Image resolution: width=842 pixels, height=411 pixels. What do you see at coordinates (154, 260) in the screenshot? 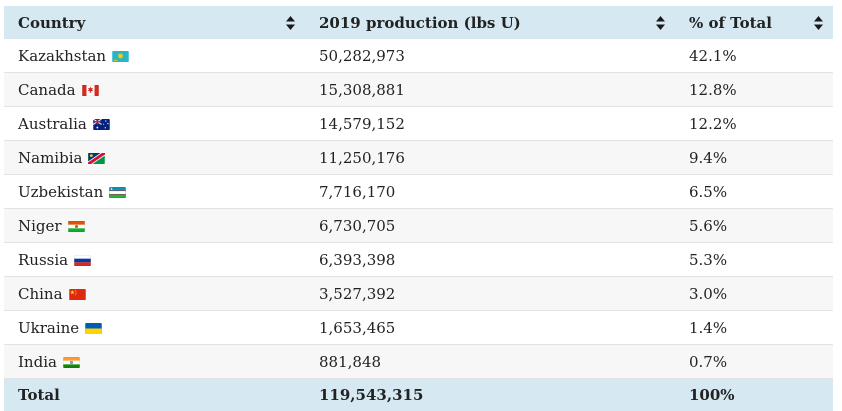
I see `country-cell: Russia` at bounding box center [154, 260].